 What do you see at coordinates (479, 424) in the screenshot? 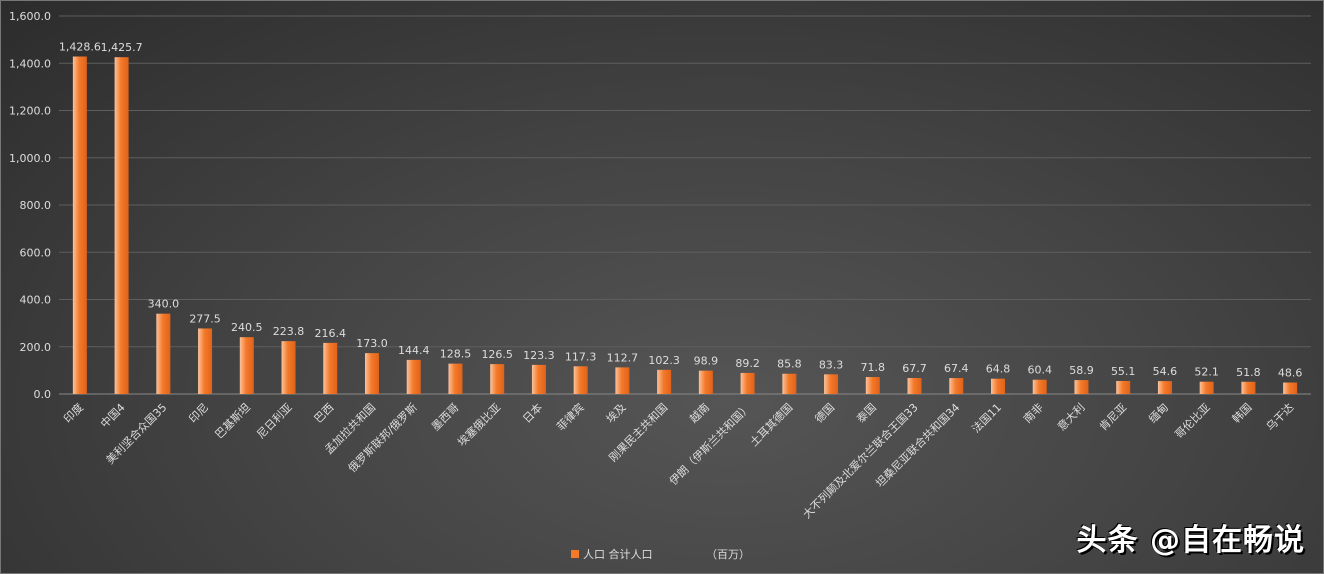
I see `x-tick-label: 埃塞俄比亚` at bounding box center [479, 424].